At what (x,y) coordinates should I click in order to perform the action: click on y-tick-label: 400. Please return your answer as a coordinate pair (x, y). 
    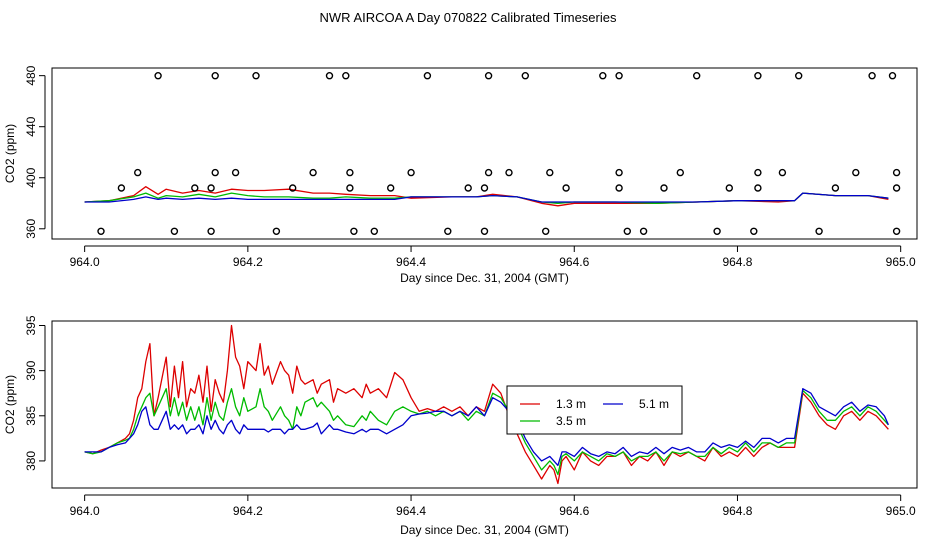
    Looking at the image, I should click on (31, 177).